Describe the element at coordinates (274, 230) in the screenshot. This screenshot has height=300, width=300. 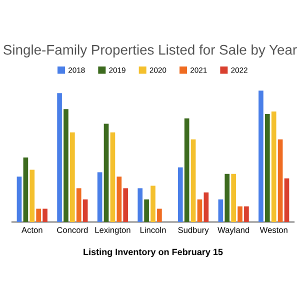
I see `x-tick-label: Weston` at that location.